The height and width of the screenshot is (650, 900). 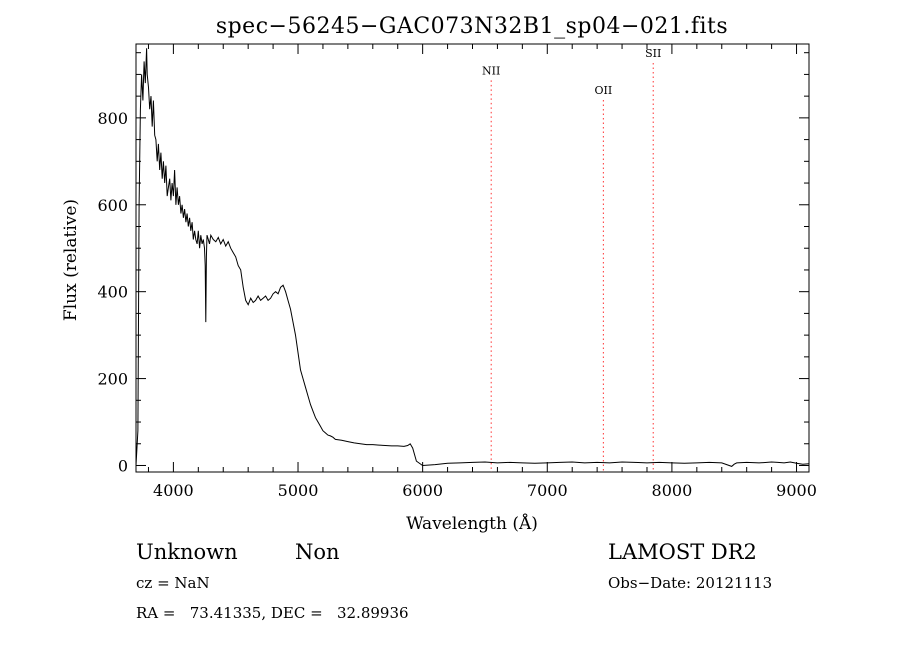 What do you see at coordinates (298, 490) in the screenshot?
I see `x-tick-label: 5000` at bounding box center [298, 490].